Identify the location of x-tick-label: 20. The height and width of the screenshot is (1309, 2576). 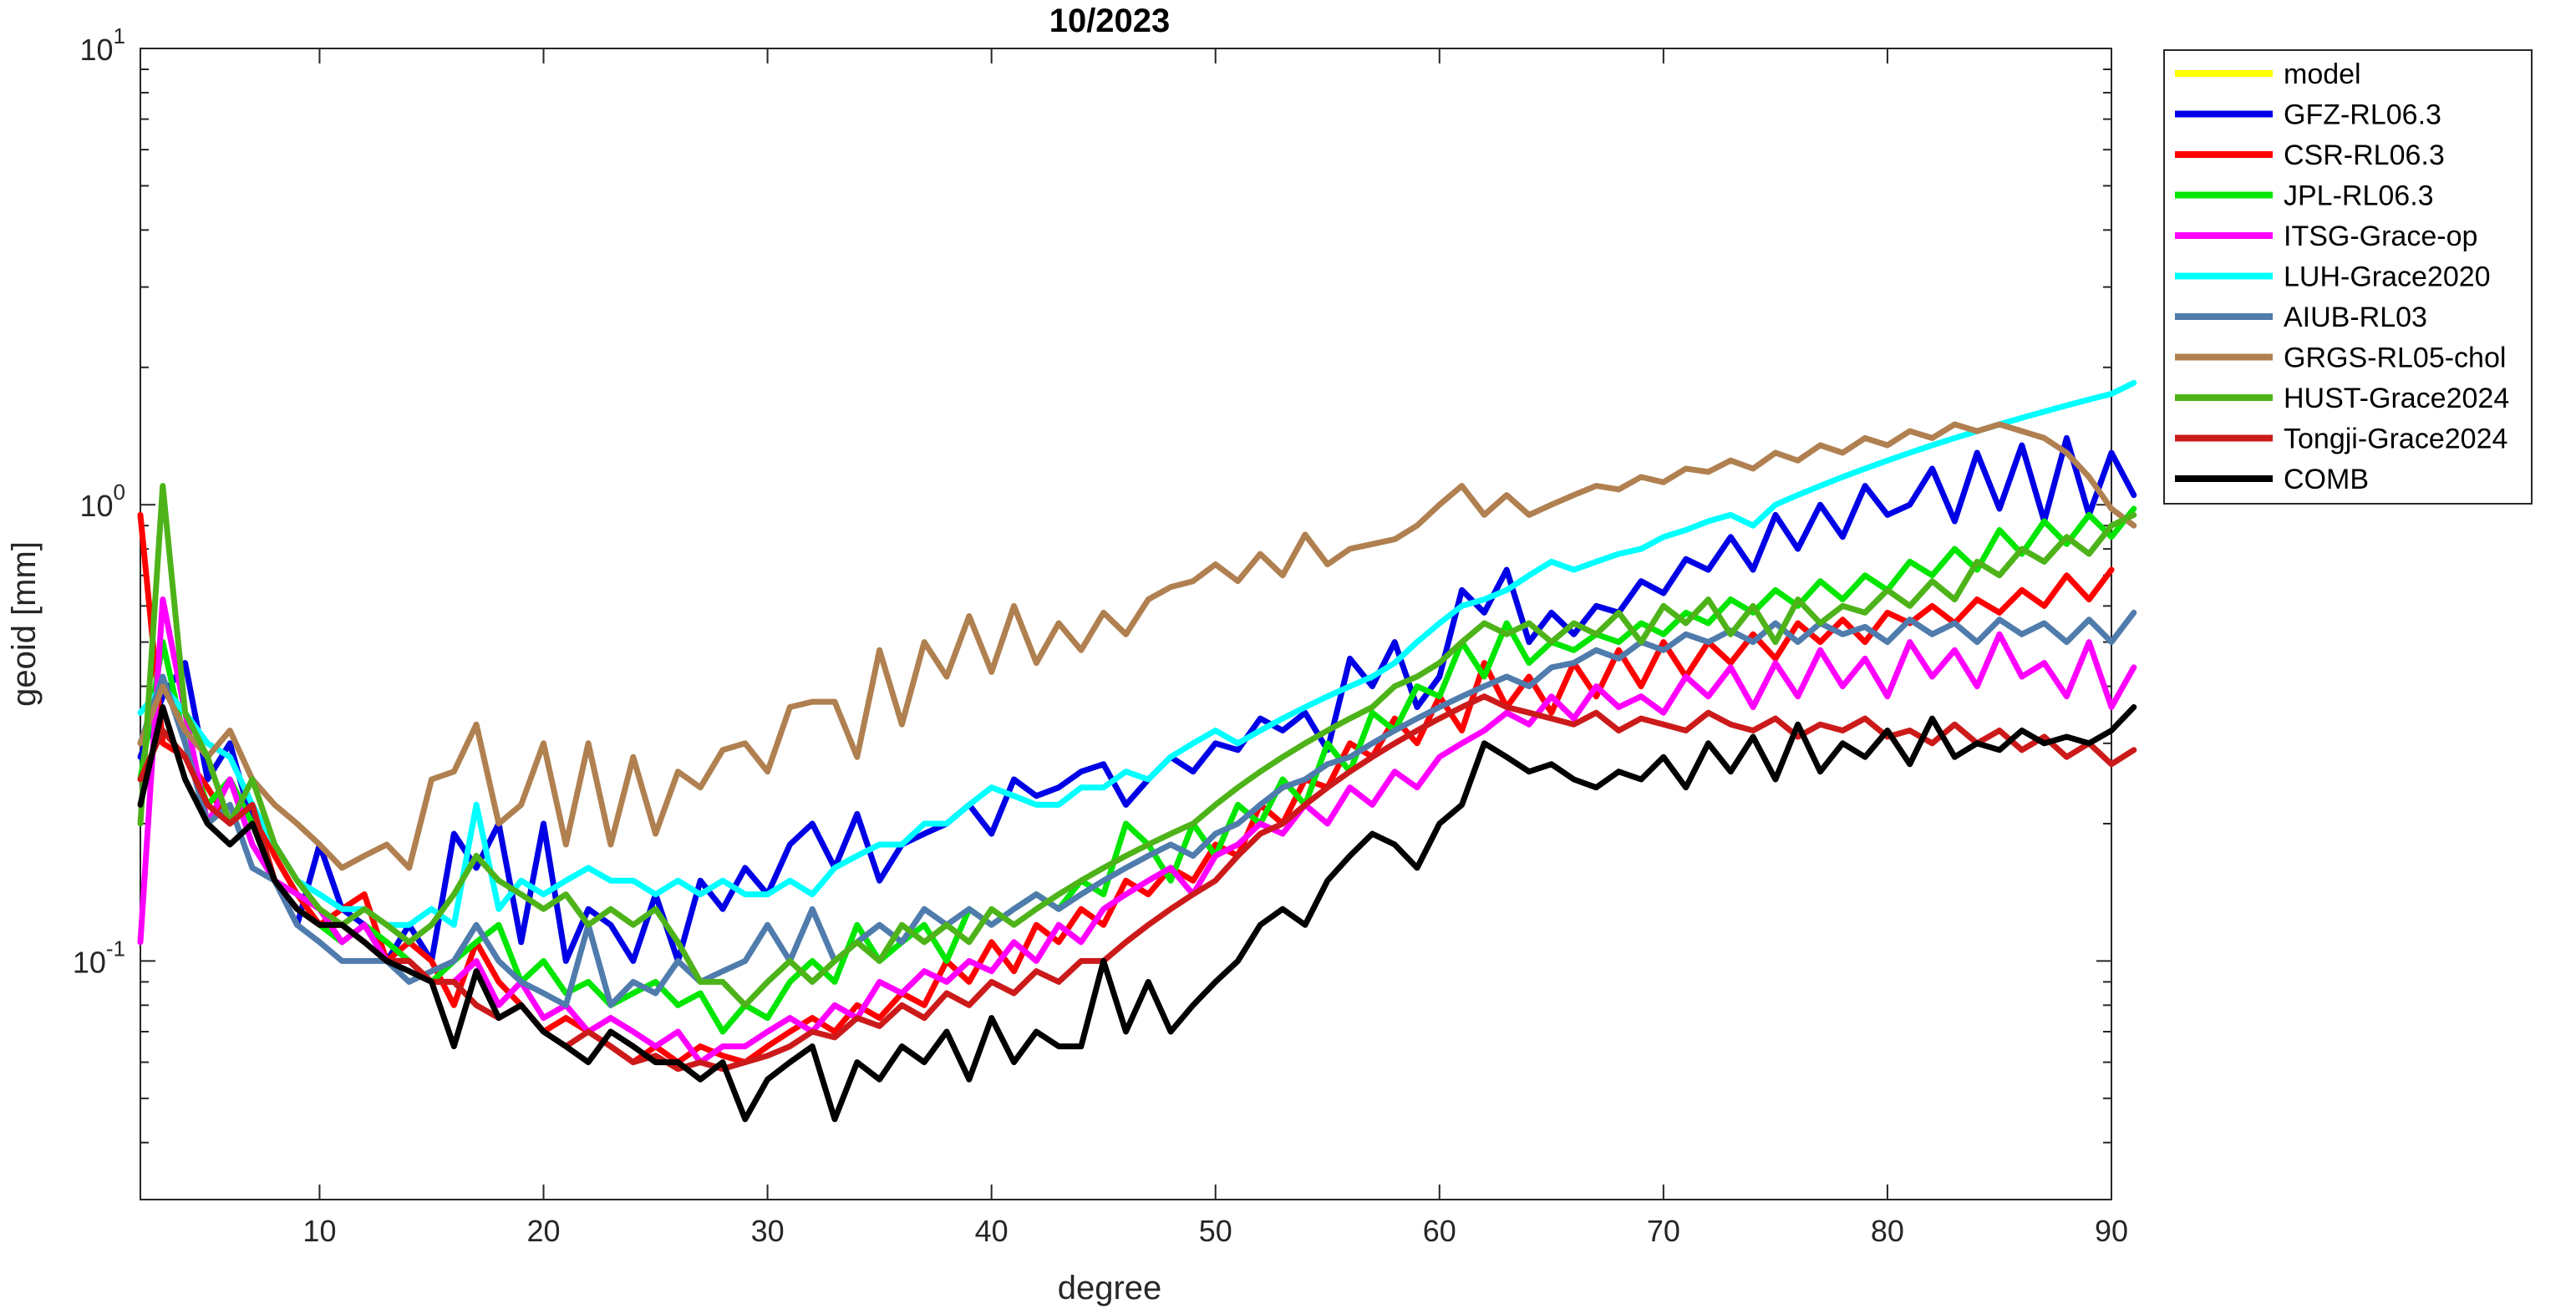
(543, 1231).